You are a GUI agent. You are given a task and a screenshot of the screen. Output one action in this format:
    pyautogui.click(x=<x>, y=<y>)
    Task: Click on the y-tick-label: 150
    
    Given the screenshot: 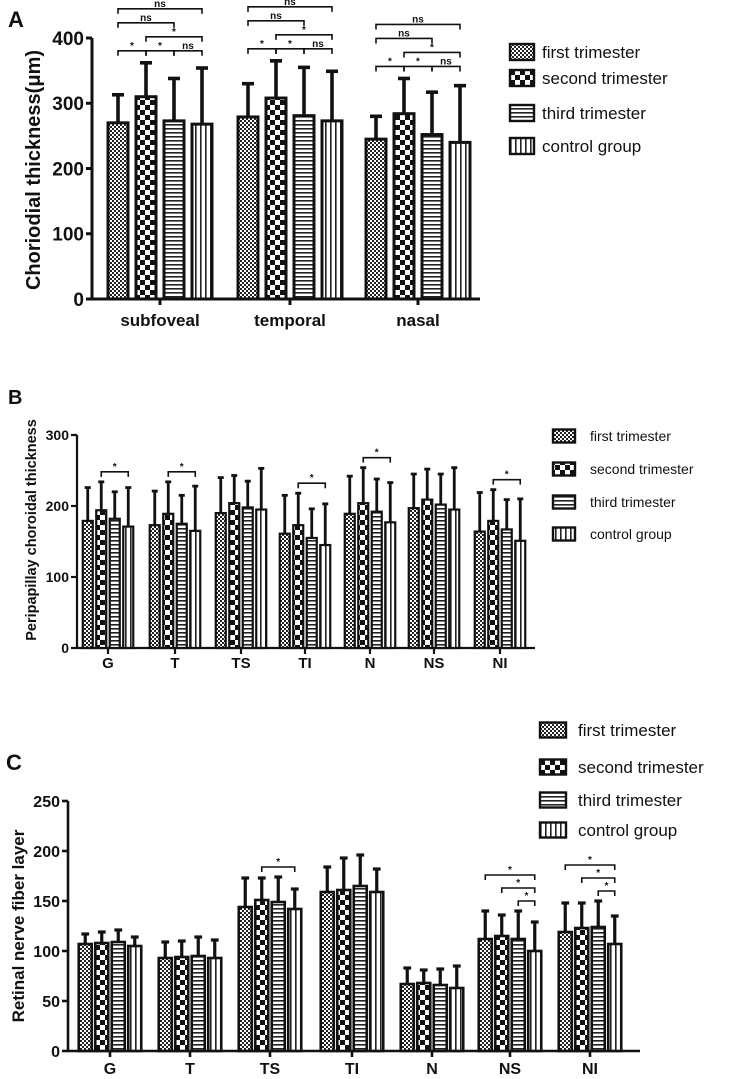 What is the action you would take?
    pyautogui.click(x=46, y=902)
    